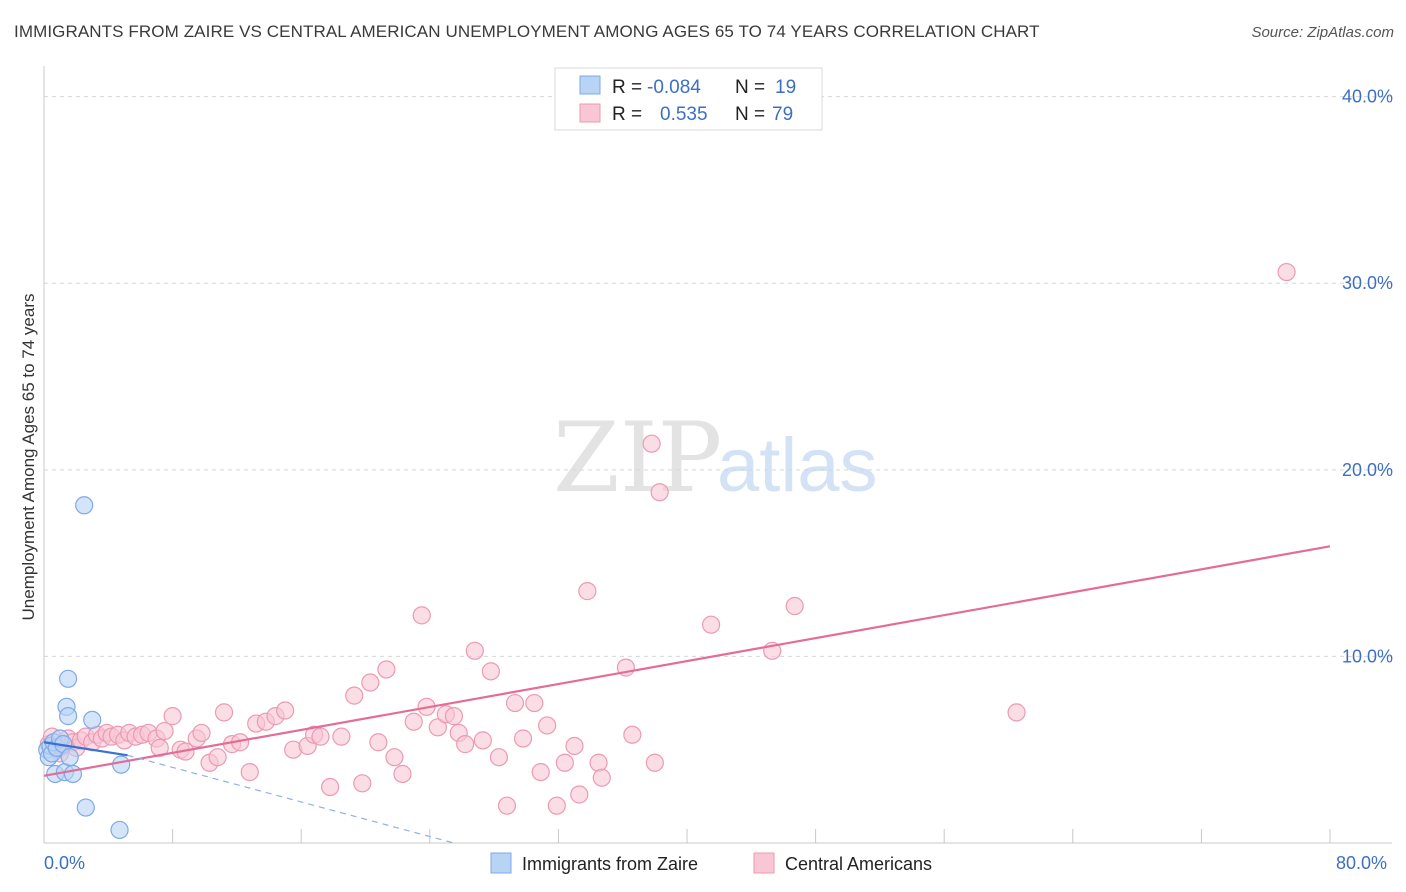  Describe the element at coordinates (764, 863) in the screenshot. I see `bottom-legend-swatch-central` at that location.